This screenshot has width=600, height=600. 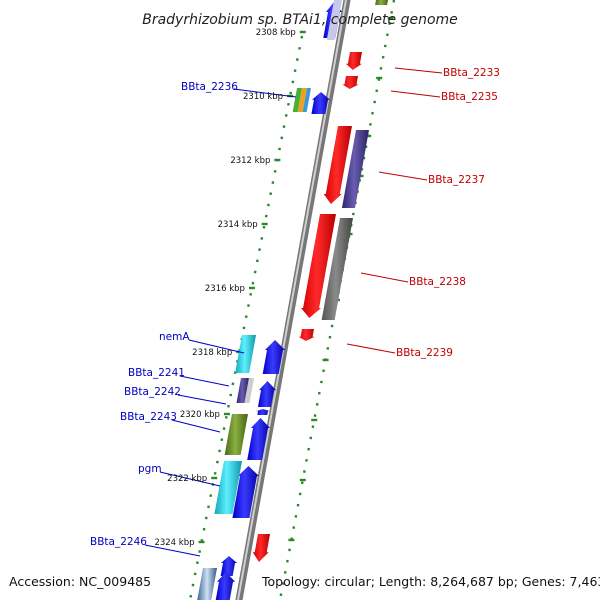 I want to click on tick-label: 2324 kbp, so click(x=174, y=543).